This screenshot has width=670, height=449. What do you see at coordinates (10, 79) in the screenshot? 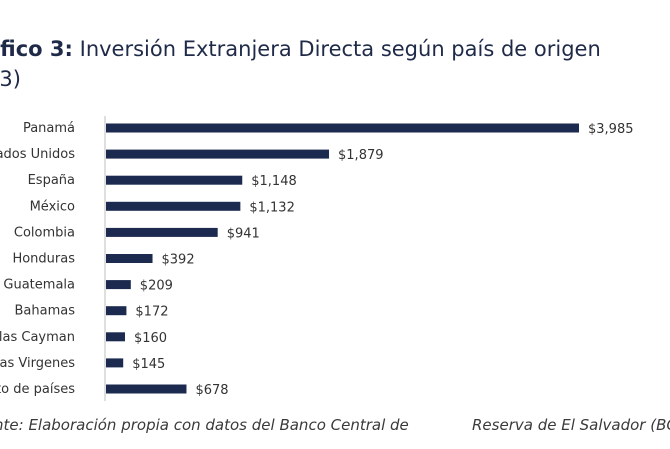
I see `chart-subtitle: 23)` at bounding box center [10, 79].